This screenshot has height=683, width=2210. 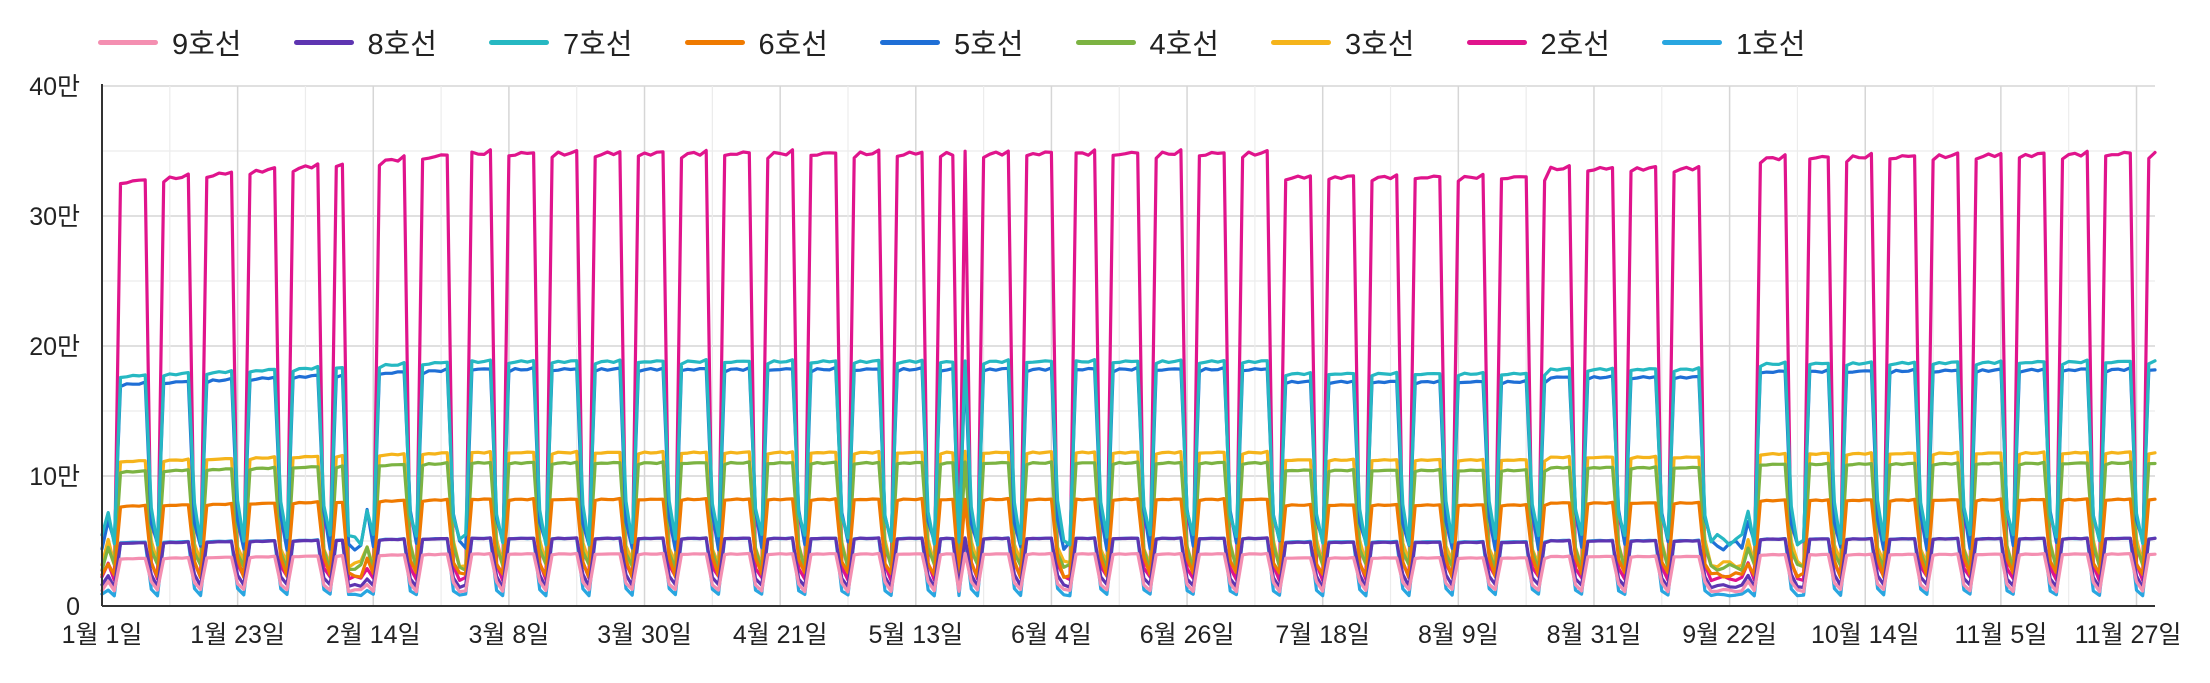 I want to click on legend-item: 8호선, so click(x=365, y=42).